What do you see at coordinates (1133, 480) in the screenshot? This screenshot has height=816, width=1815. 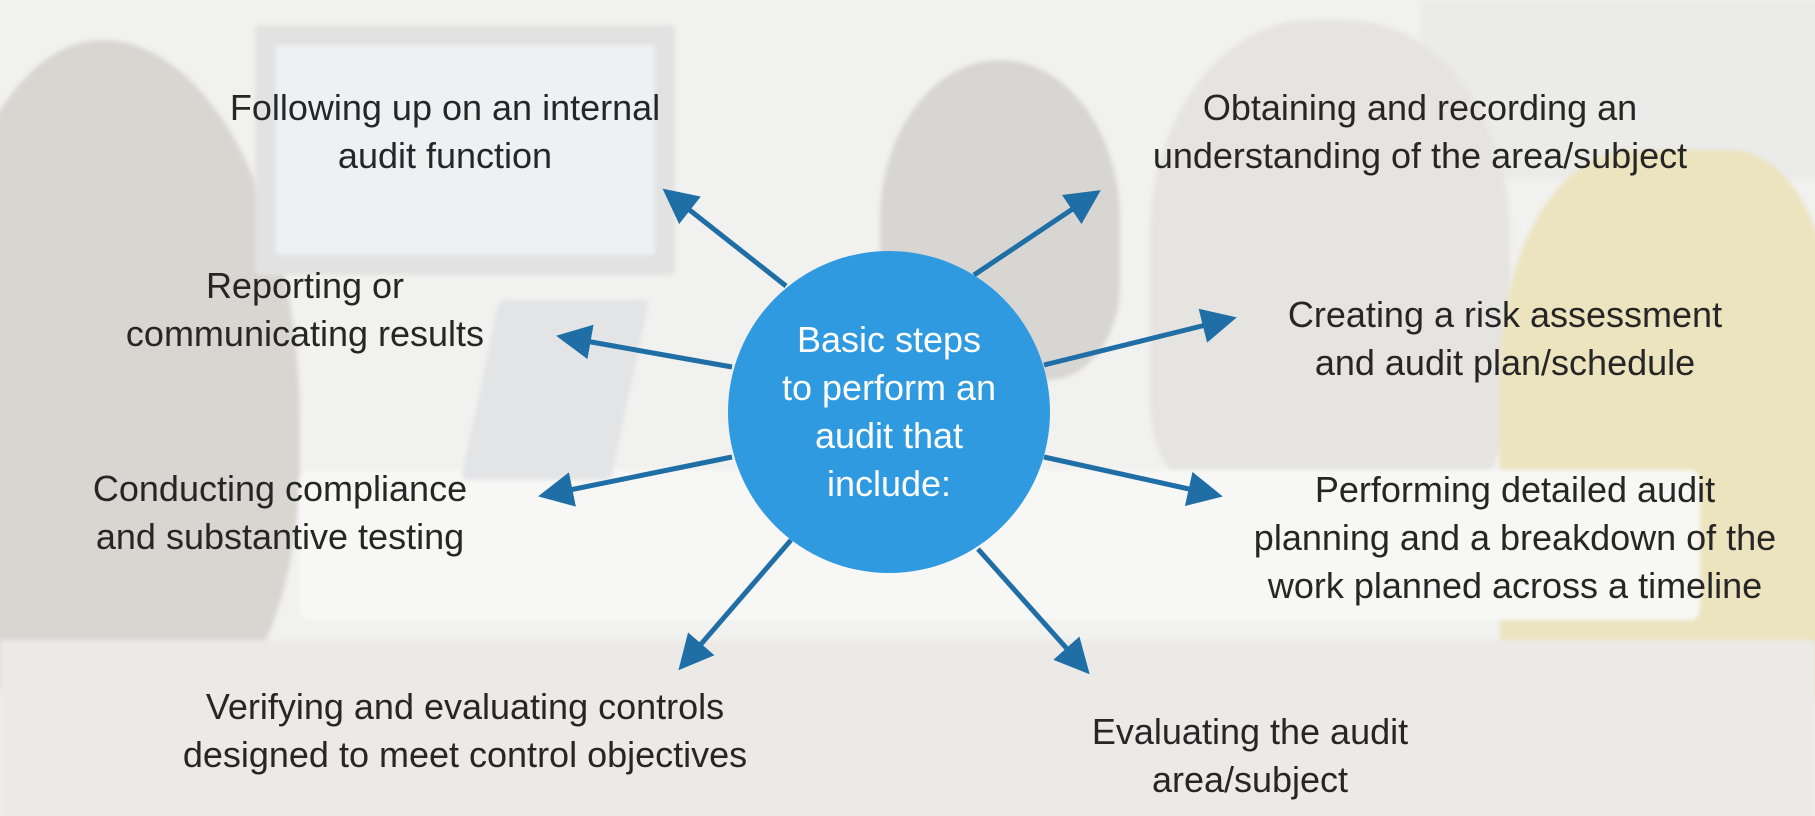 I see `arrow-to-detailed-planning` at bounding box center [1133, 480].